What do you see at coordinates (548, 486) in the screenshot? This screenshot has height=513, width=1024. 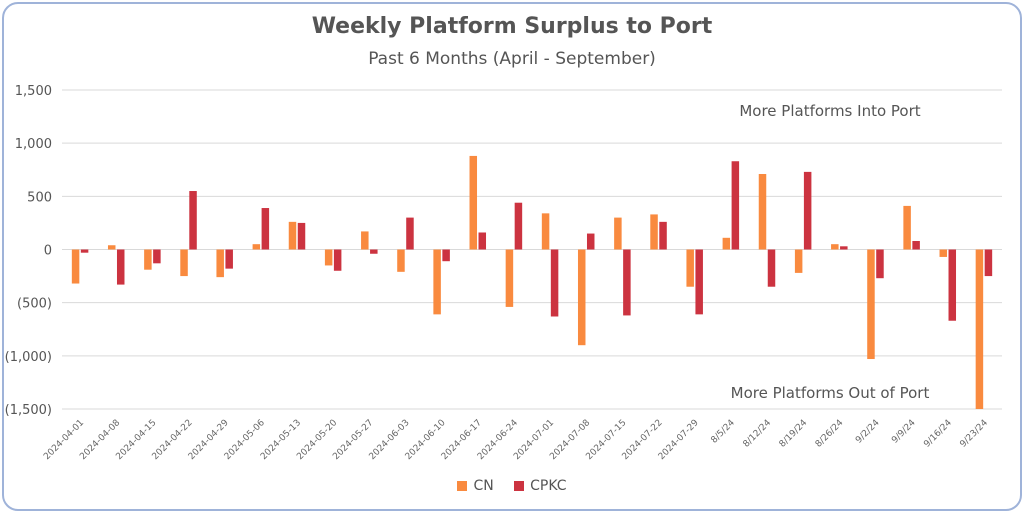 I see `legend-label-cpkc: CPKC` at bounding box center [548, 486].